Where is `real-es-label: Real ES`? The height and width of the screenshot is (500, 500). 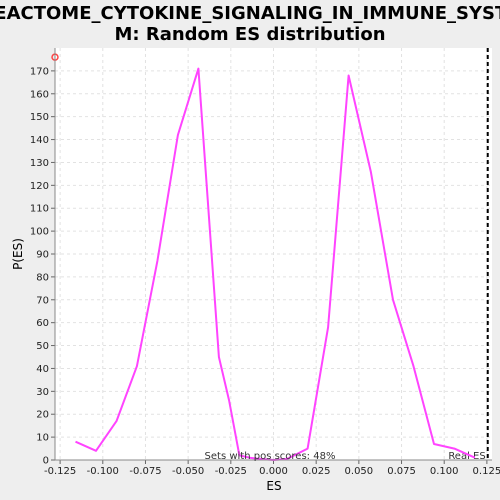
real-es-label: Real ES is located at coordinates (466, 456).